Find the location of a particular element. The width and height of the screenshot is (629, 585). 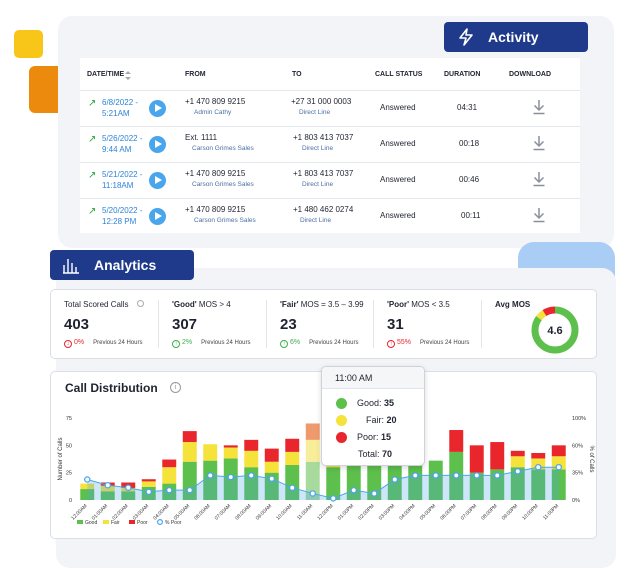

avg-mos-donut: 4.6 is located at coordinates (555, 330).